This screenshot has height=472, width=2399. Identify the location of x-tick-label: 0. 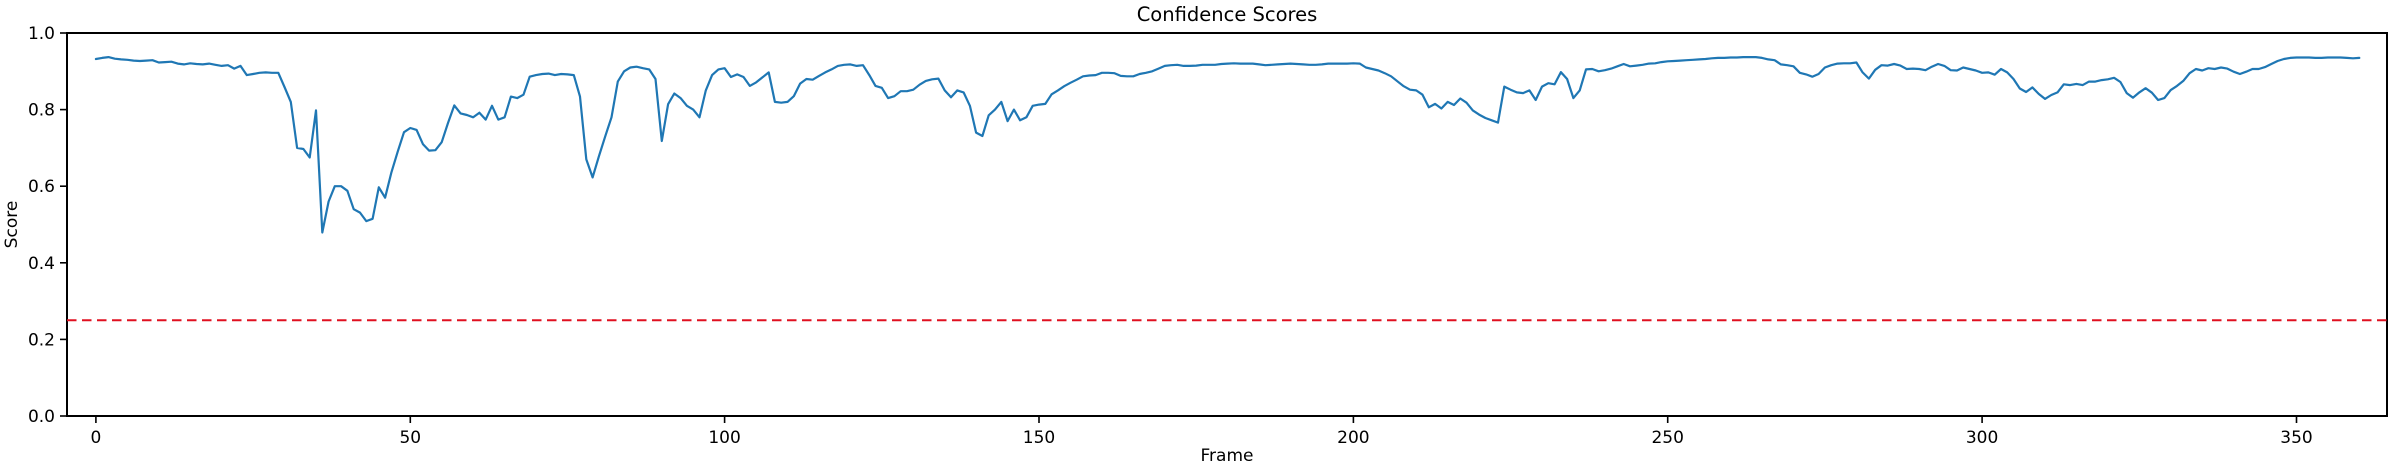
(95, 438).